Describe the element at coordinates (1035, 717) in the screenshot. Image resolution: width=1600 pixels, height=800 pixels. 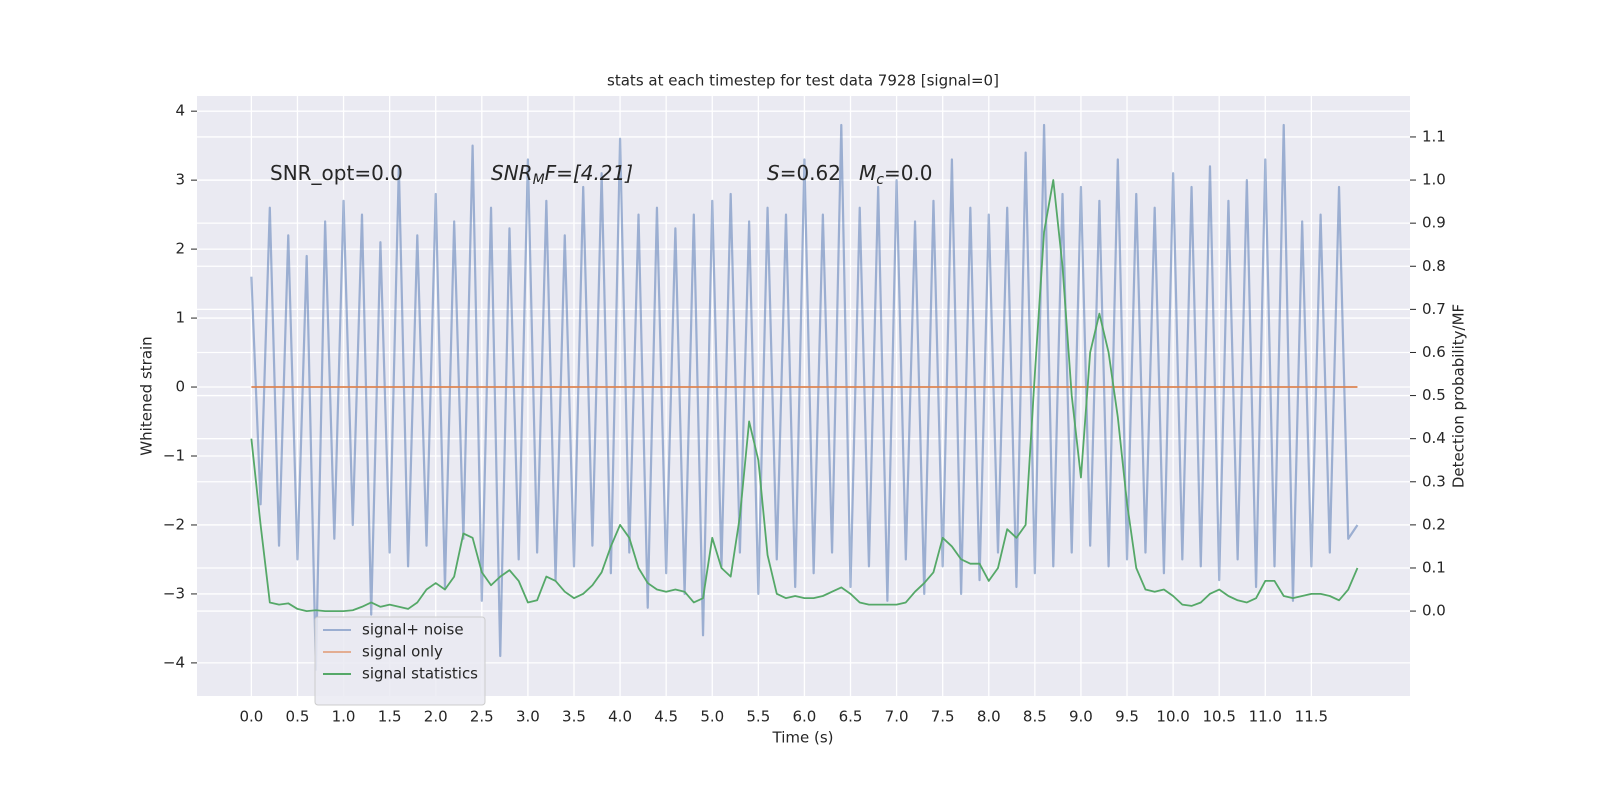
I see `x-tick-label: 8.5` at that location.